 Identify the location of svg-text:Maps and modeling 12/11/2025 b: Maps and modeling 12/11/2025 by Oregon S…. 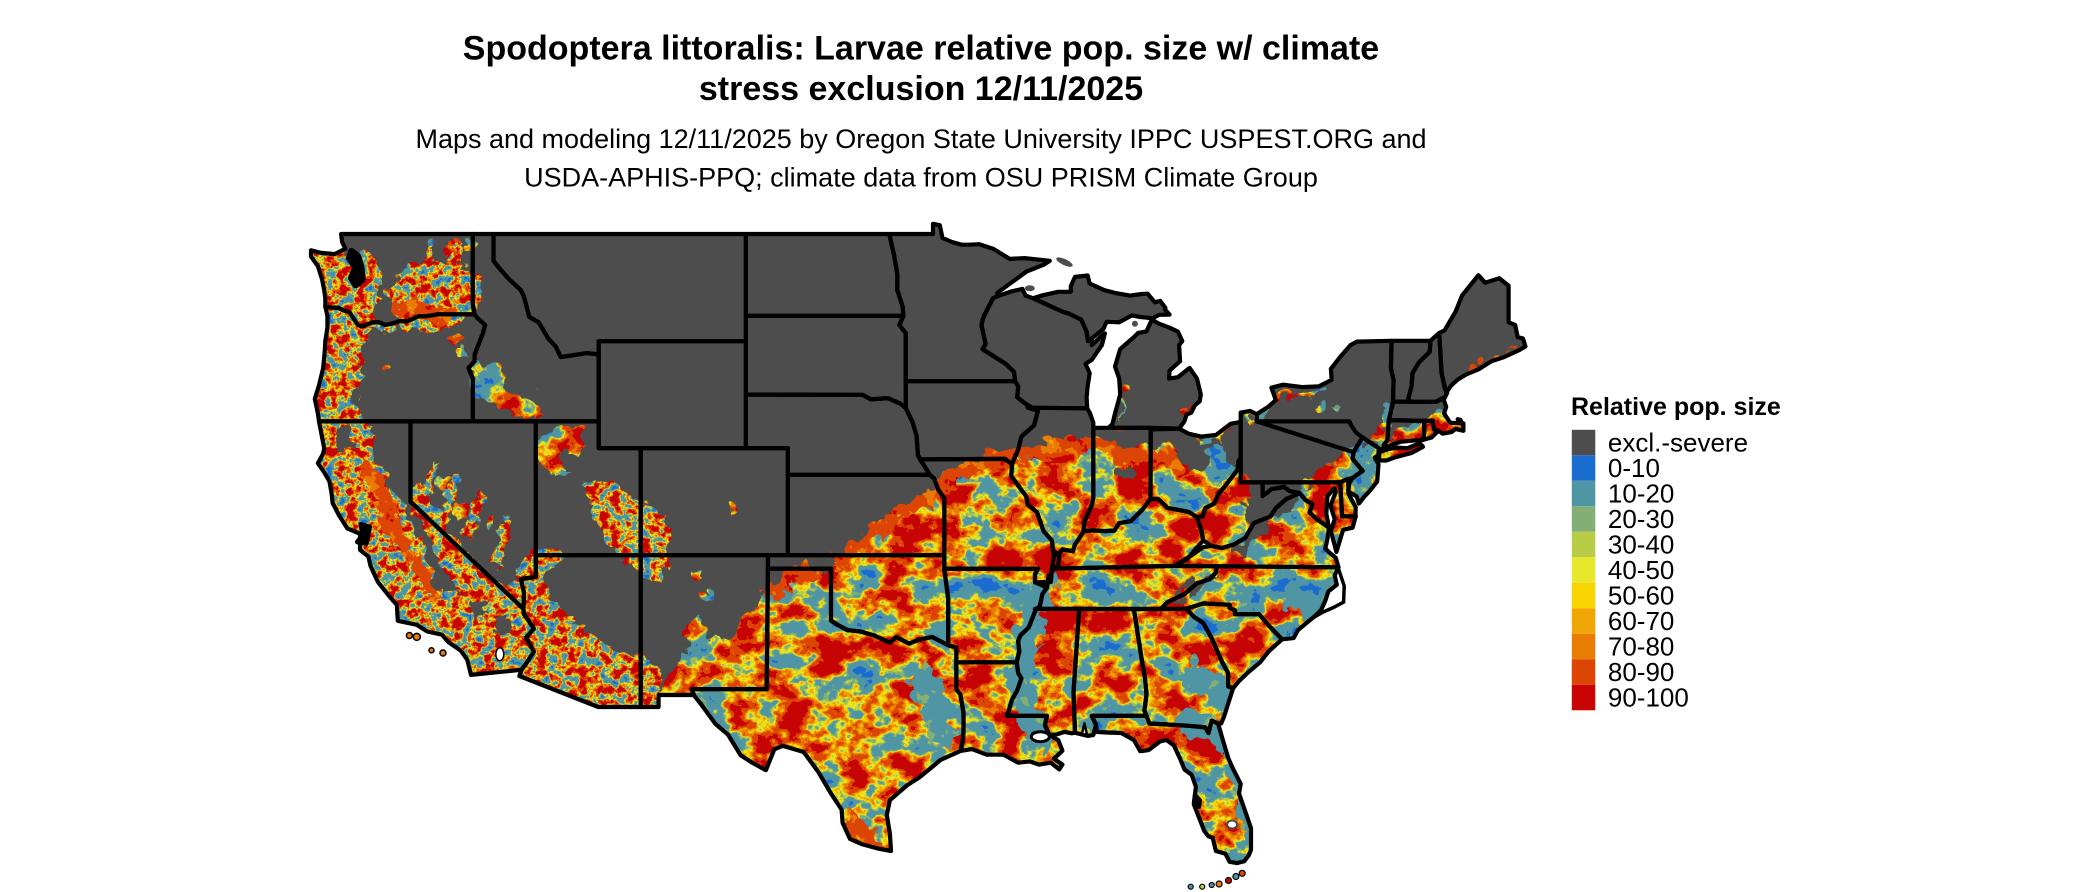
(920, 139).